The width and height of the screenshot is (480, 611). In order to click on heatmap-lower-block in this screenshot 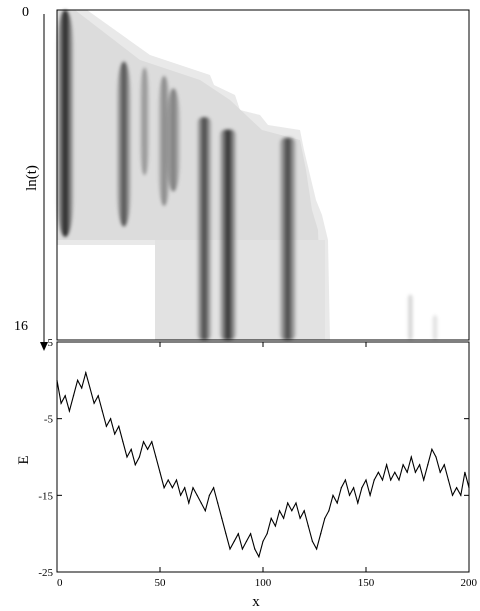, I will do `click(240, 290)`.